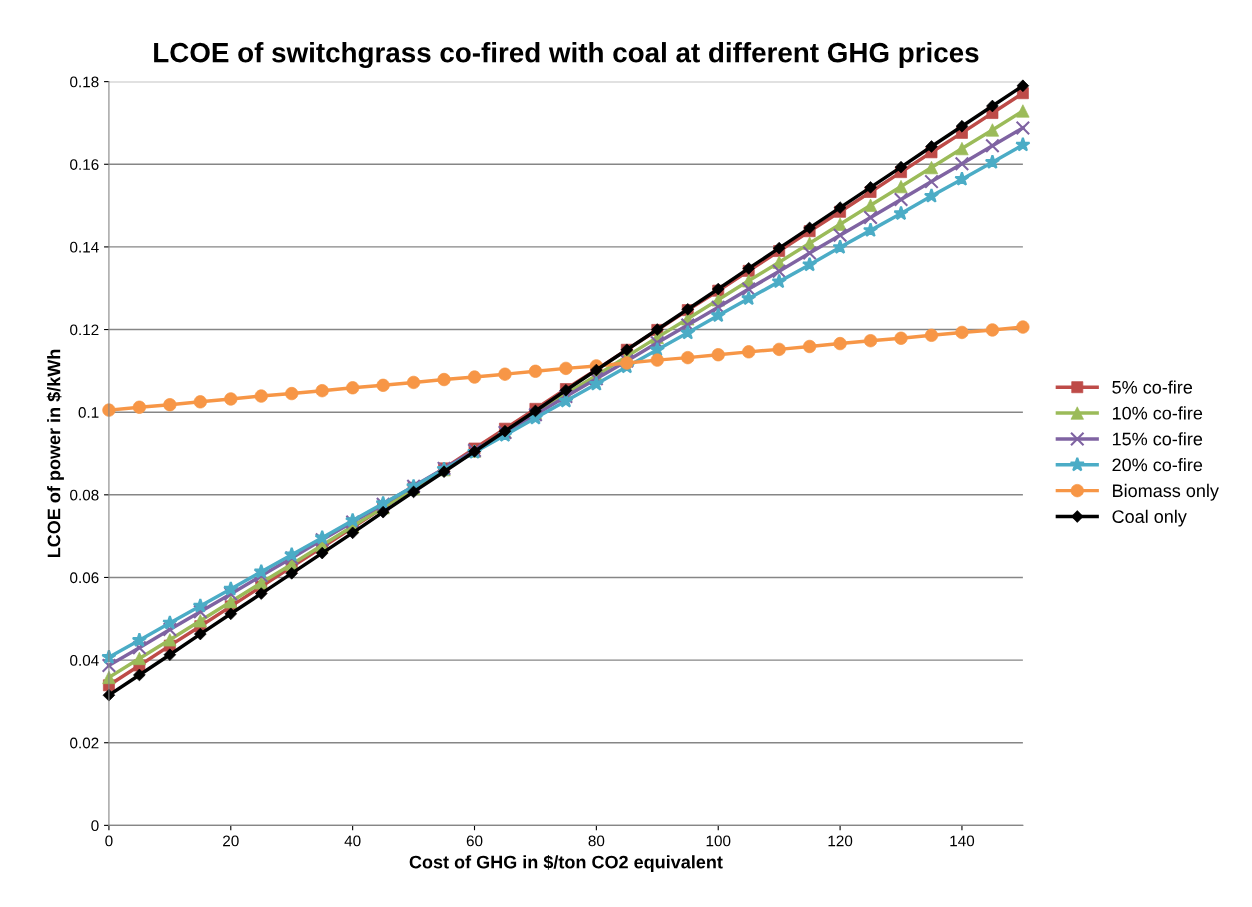 The image size is (1252, 907). What do you see at coordinates (1149, 518) in the screenshot?
I see `legend-label: Coal only` at bounding box center [1149, 518].